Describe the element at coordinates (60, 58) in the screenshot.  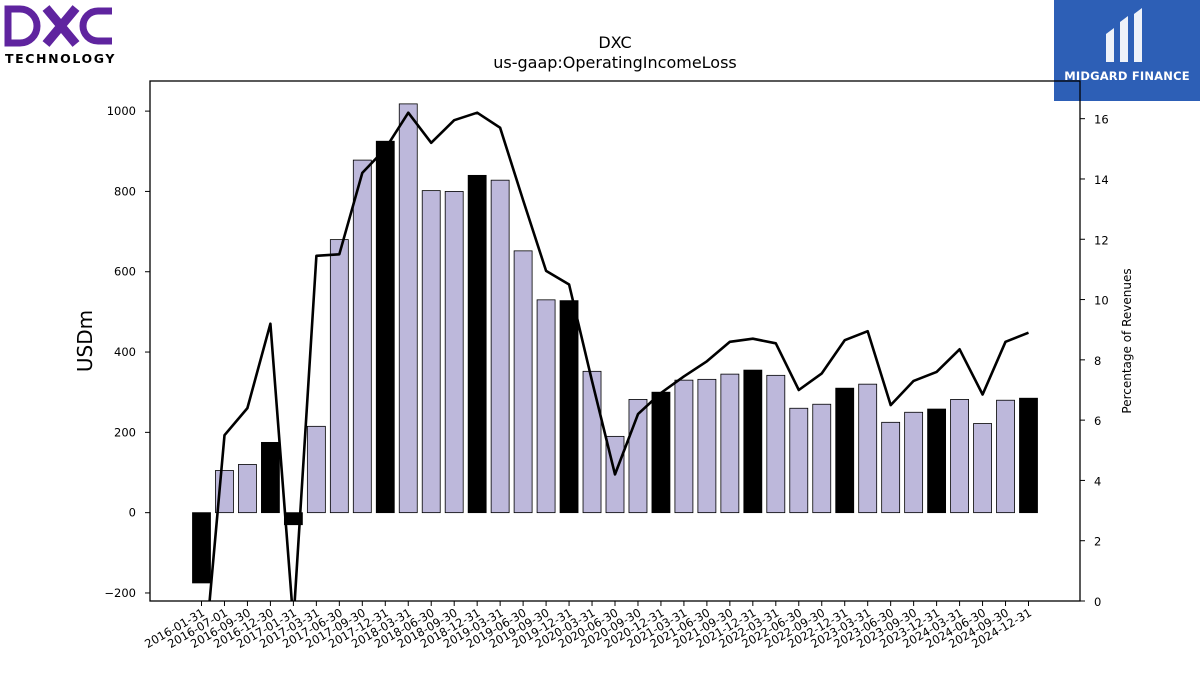
I see `dxc-logo-subtitle: TECHNOLOGY` at that location.